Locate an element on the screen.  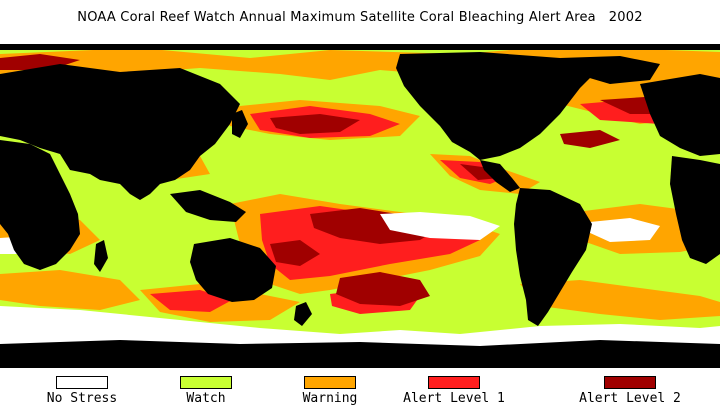
europe-east-wrap is located at coordinates (680, 115).